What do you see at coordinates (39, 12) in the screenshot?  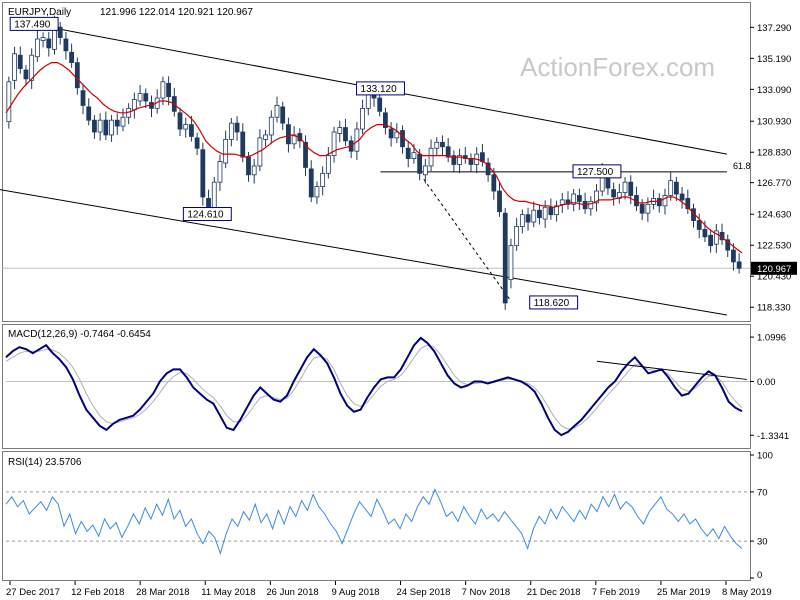 I see `symbol-label: EURJPY,Daily` at bounding box center [39, 12].